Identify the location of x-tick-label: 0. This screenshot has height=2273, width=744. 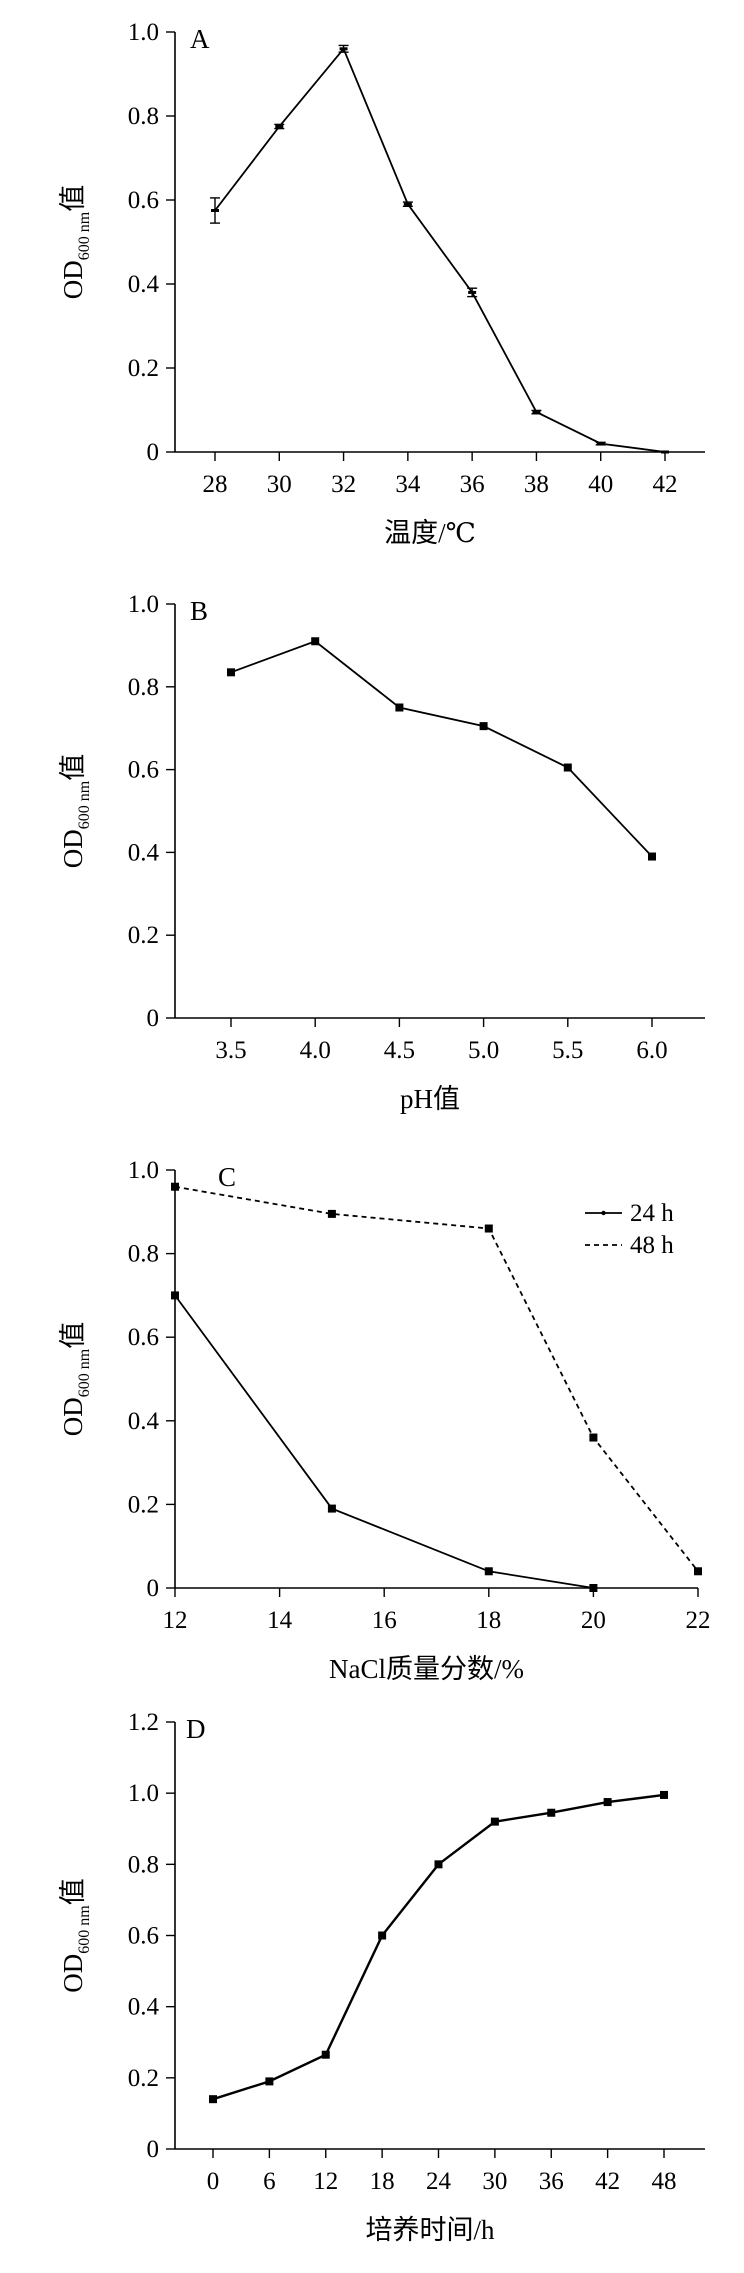
(213, 2181).